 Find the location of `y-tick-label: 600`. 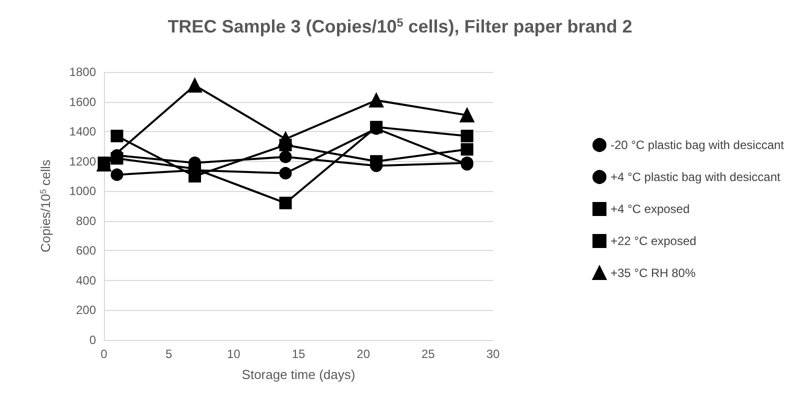

y-tick-label: 600 is located at coordinates (86, 251).